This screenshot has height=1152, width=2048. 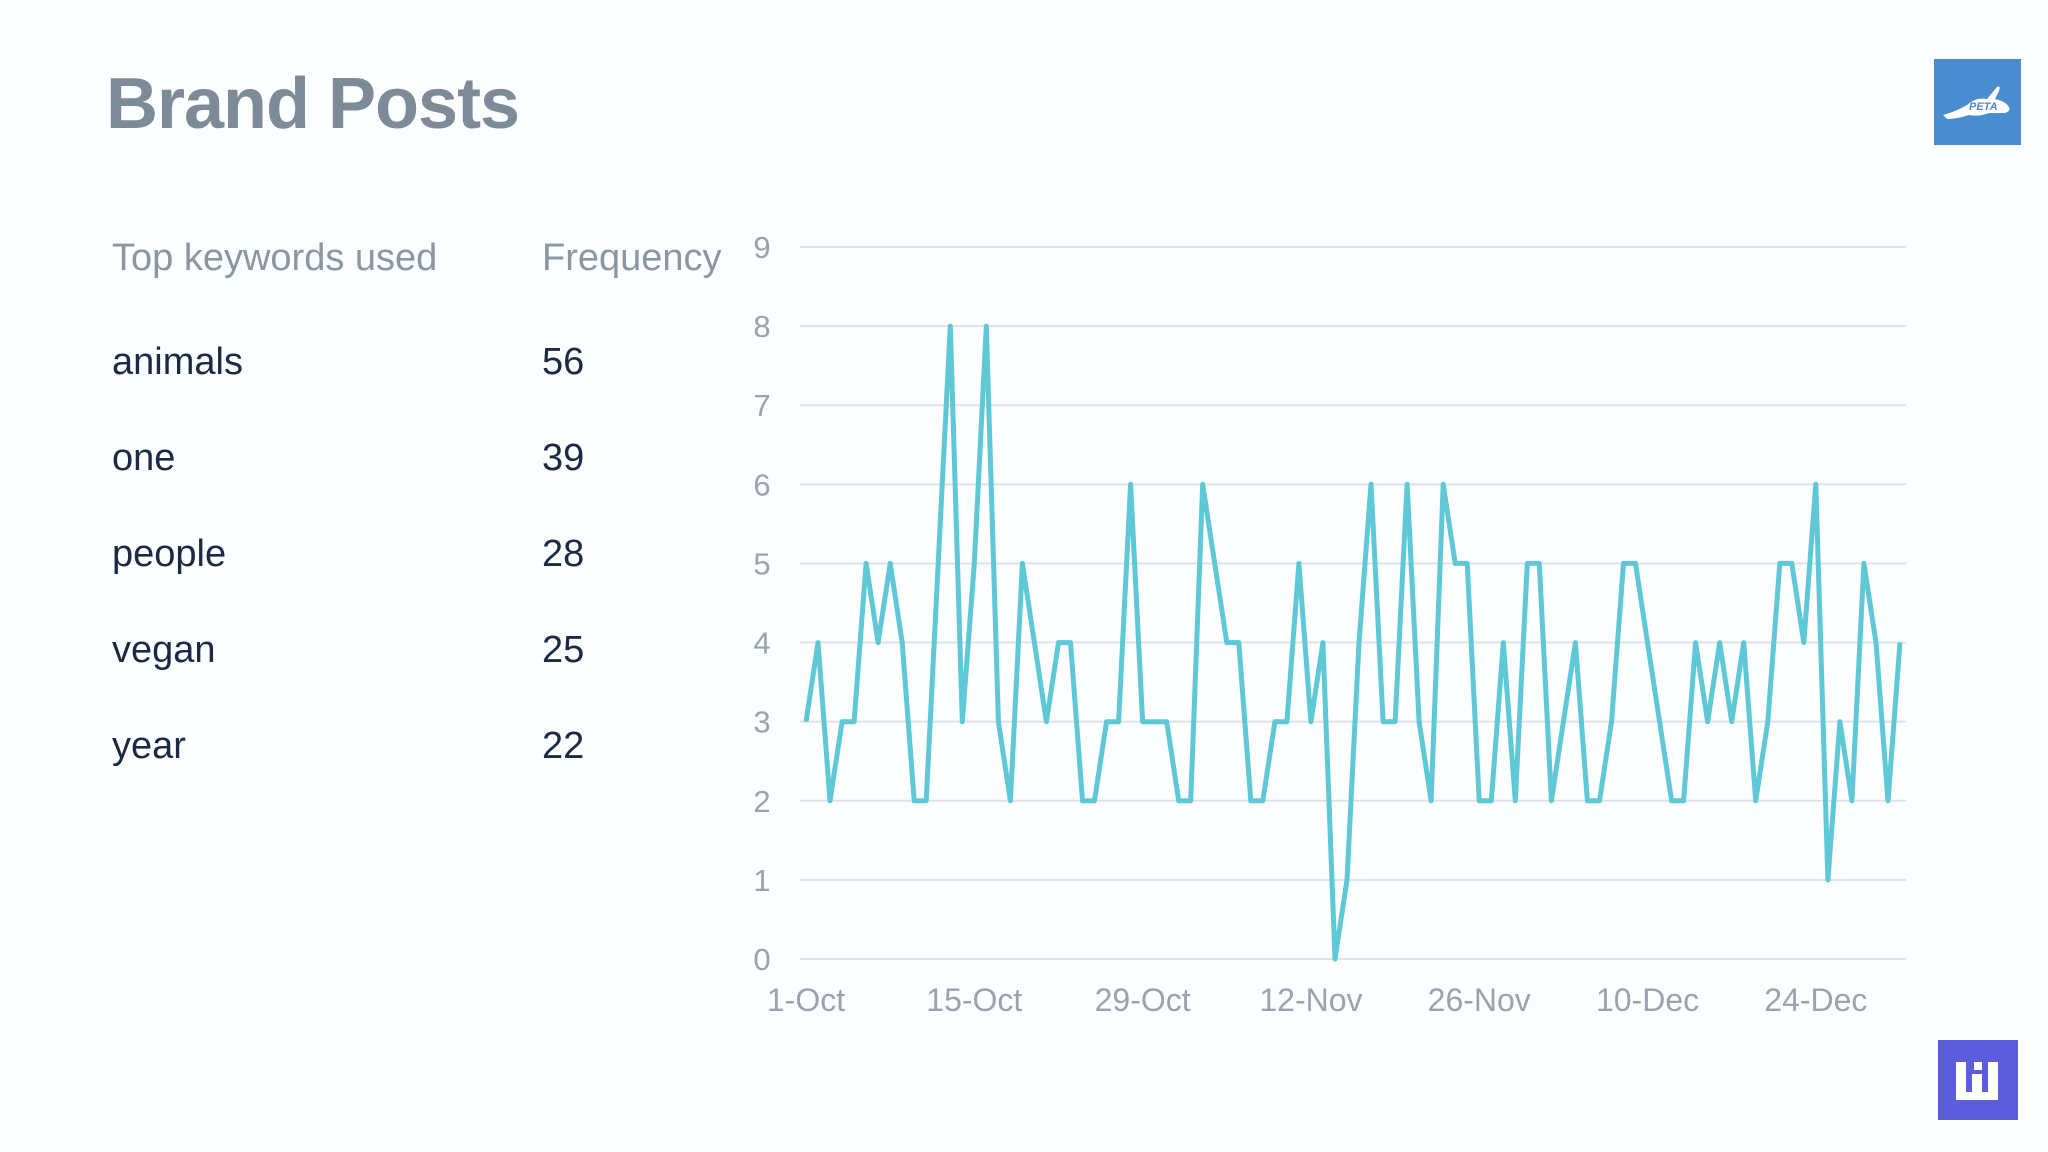 I want to click on x-tick-label: 12-Nov, so click(x=1310, y=1000).